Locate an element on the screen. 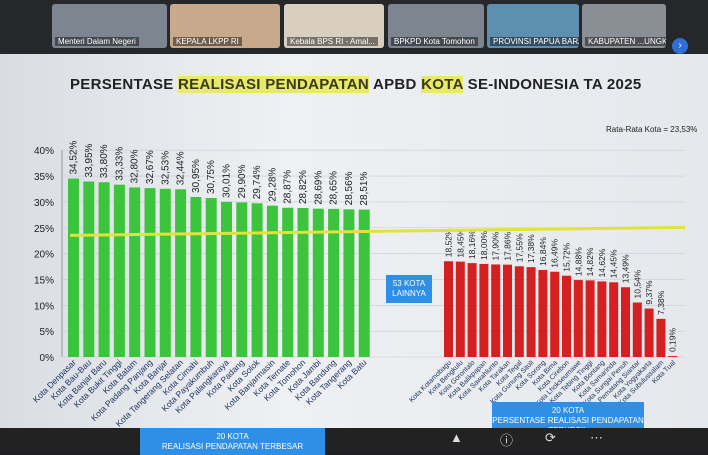  participant-tile: PROVINSI PAPUA BARAT is located at coordinates (533, 26).